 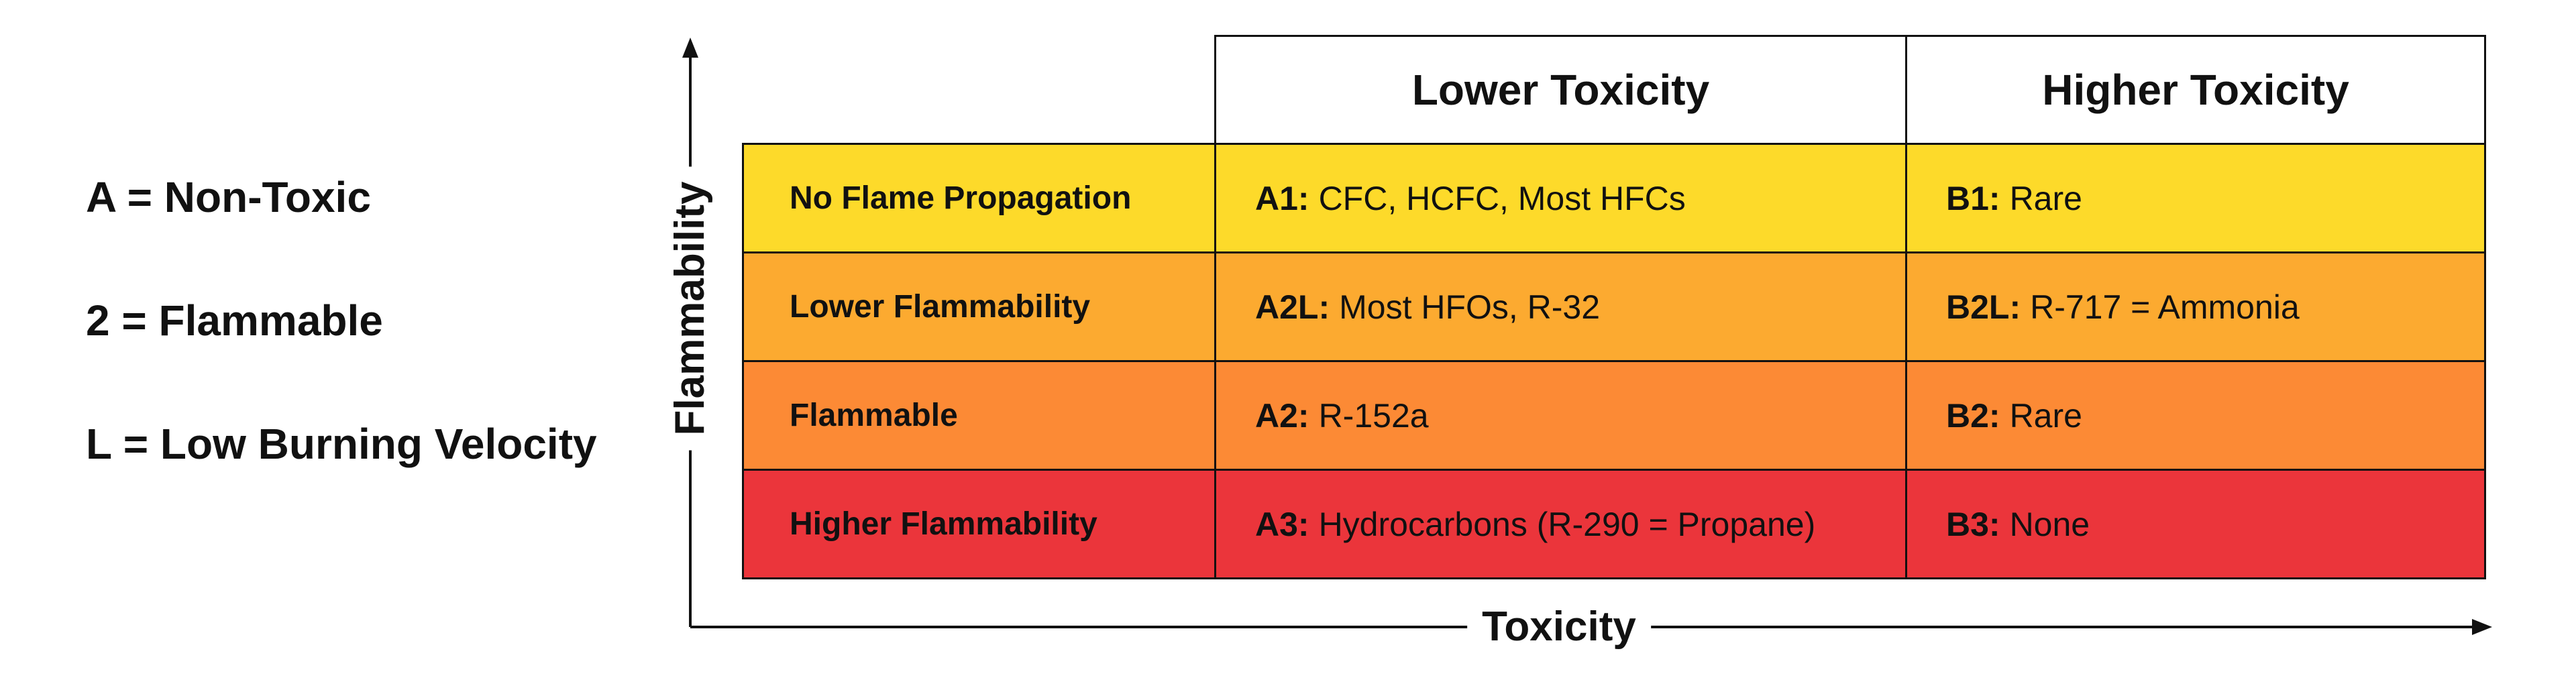 I want to click on class-examples: Most HFOs, R-32, so click(x=1470, y=307).